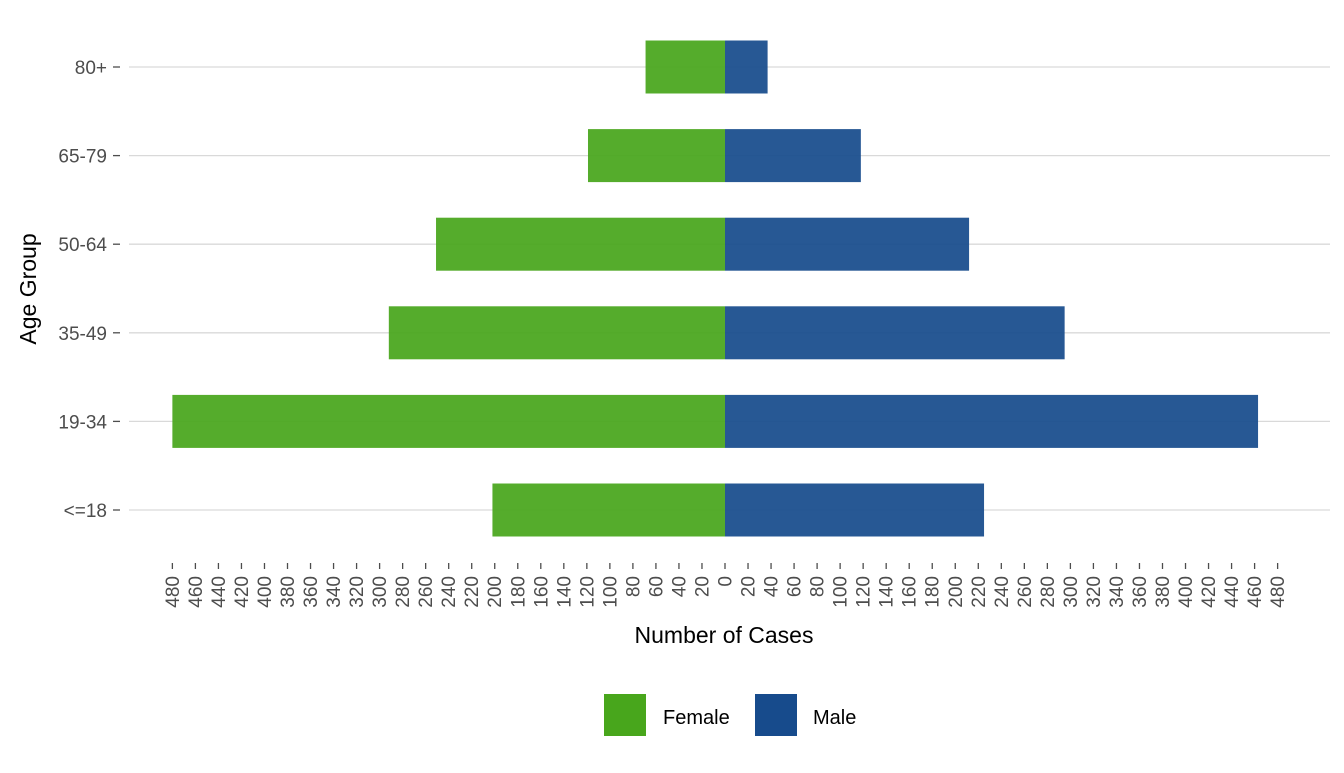 This screenshot has height=773, width=1344. What do you see at coordinates (82, 422) in the screenshot?
I see `y-tick-label: 19-34` at bounding box center [82, 422].